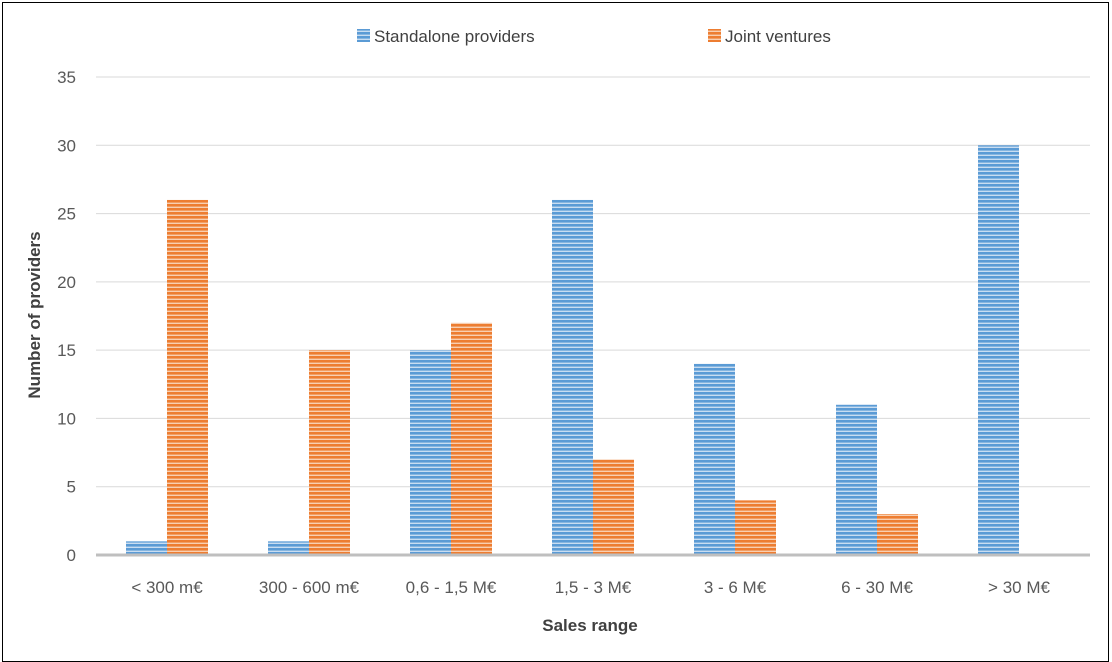 The width and height of the screenshot is (1112, 662). I want to click on x-tick-label: 0,6 - 1,5 M€, so click(451, 587).